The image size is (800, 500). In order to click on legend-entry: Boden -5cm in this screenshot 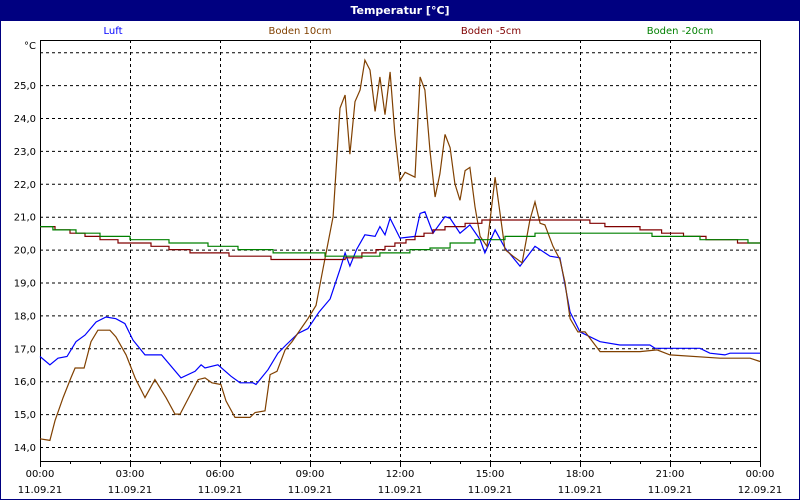, I will do `click(491, 31)`.